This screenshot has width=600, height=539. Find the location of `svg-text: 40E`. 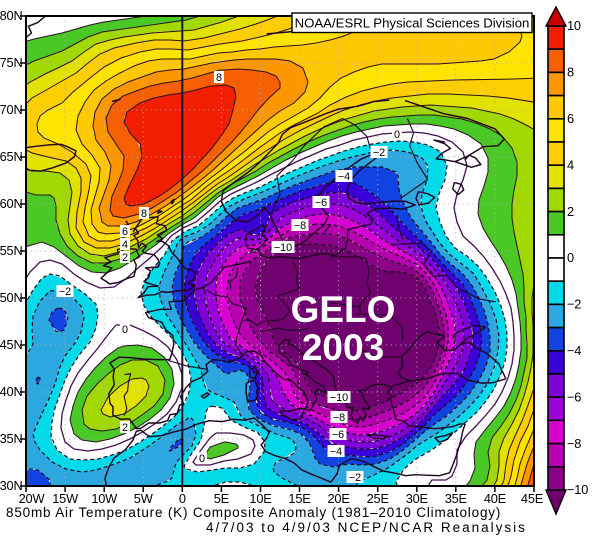

svg-text: 40E is located at coordinates (495, 498).